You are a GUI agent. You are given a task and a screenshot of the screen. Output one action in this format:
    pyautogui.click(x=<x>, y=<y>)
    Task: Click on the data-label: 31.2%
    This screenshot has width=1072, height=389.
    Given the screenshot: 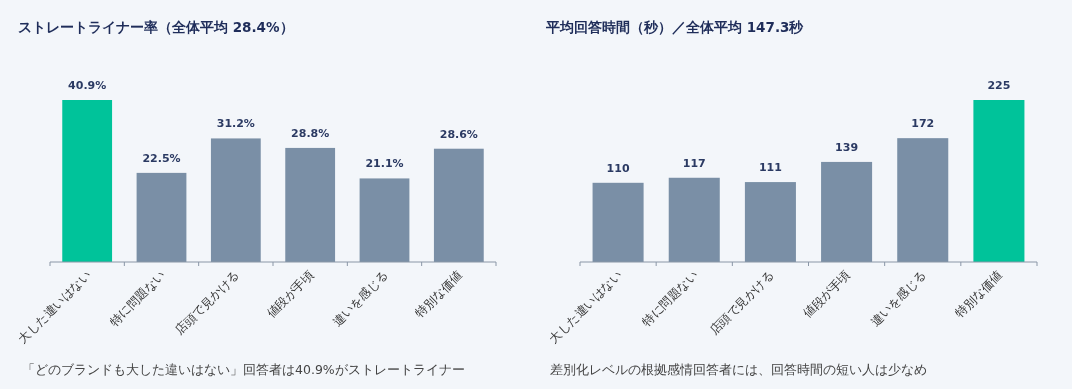 What is the action you would take?
    pyautogui.click(x=235, y=124)
    